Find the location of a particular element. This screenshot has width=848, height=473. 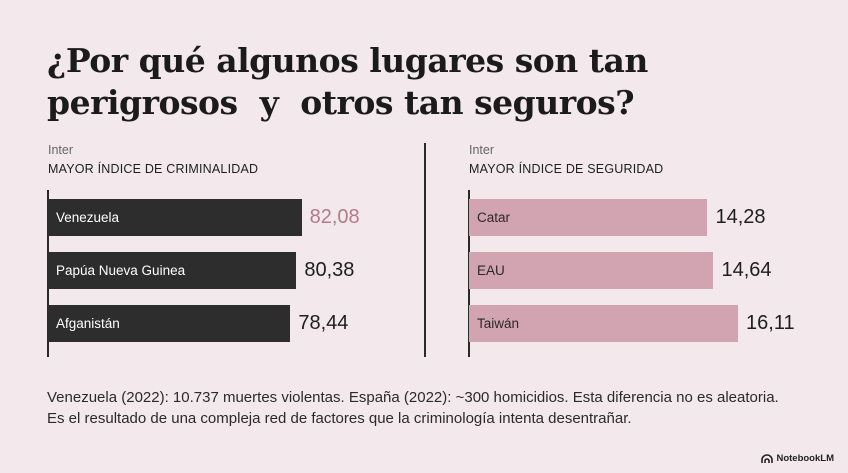

bar-value-label: 14,28 is located at coordinates (740, 217).